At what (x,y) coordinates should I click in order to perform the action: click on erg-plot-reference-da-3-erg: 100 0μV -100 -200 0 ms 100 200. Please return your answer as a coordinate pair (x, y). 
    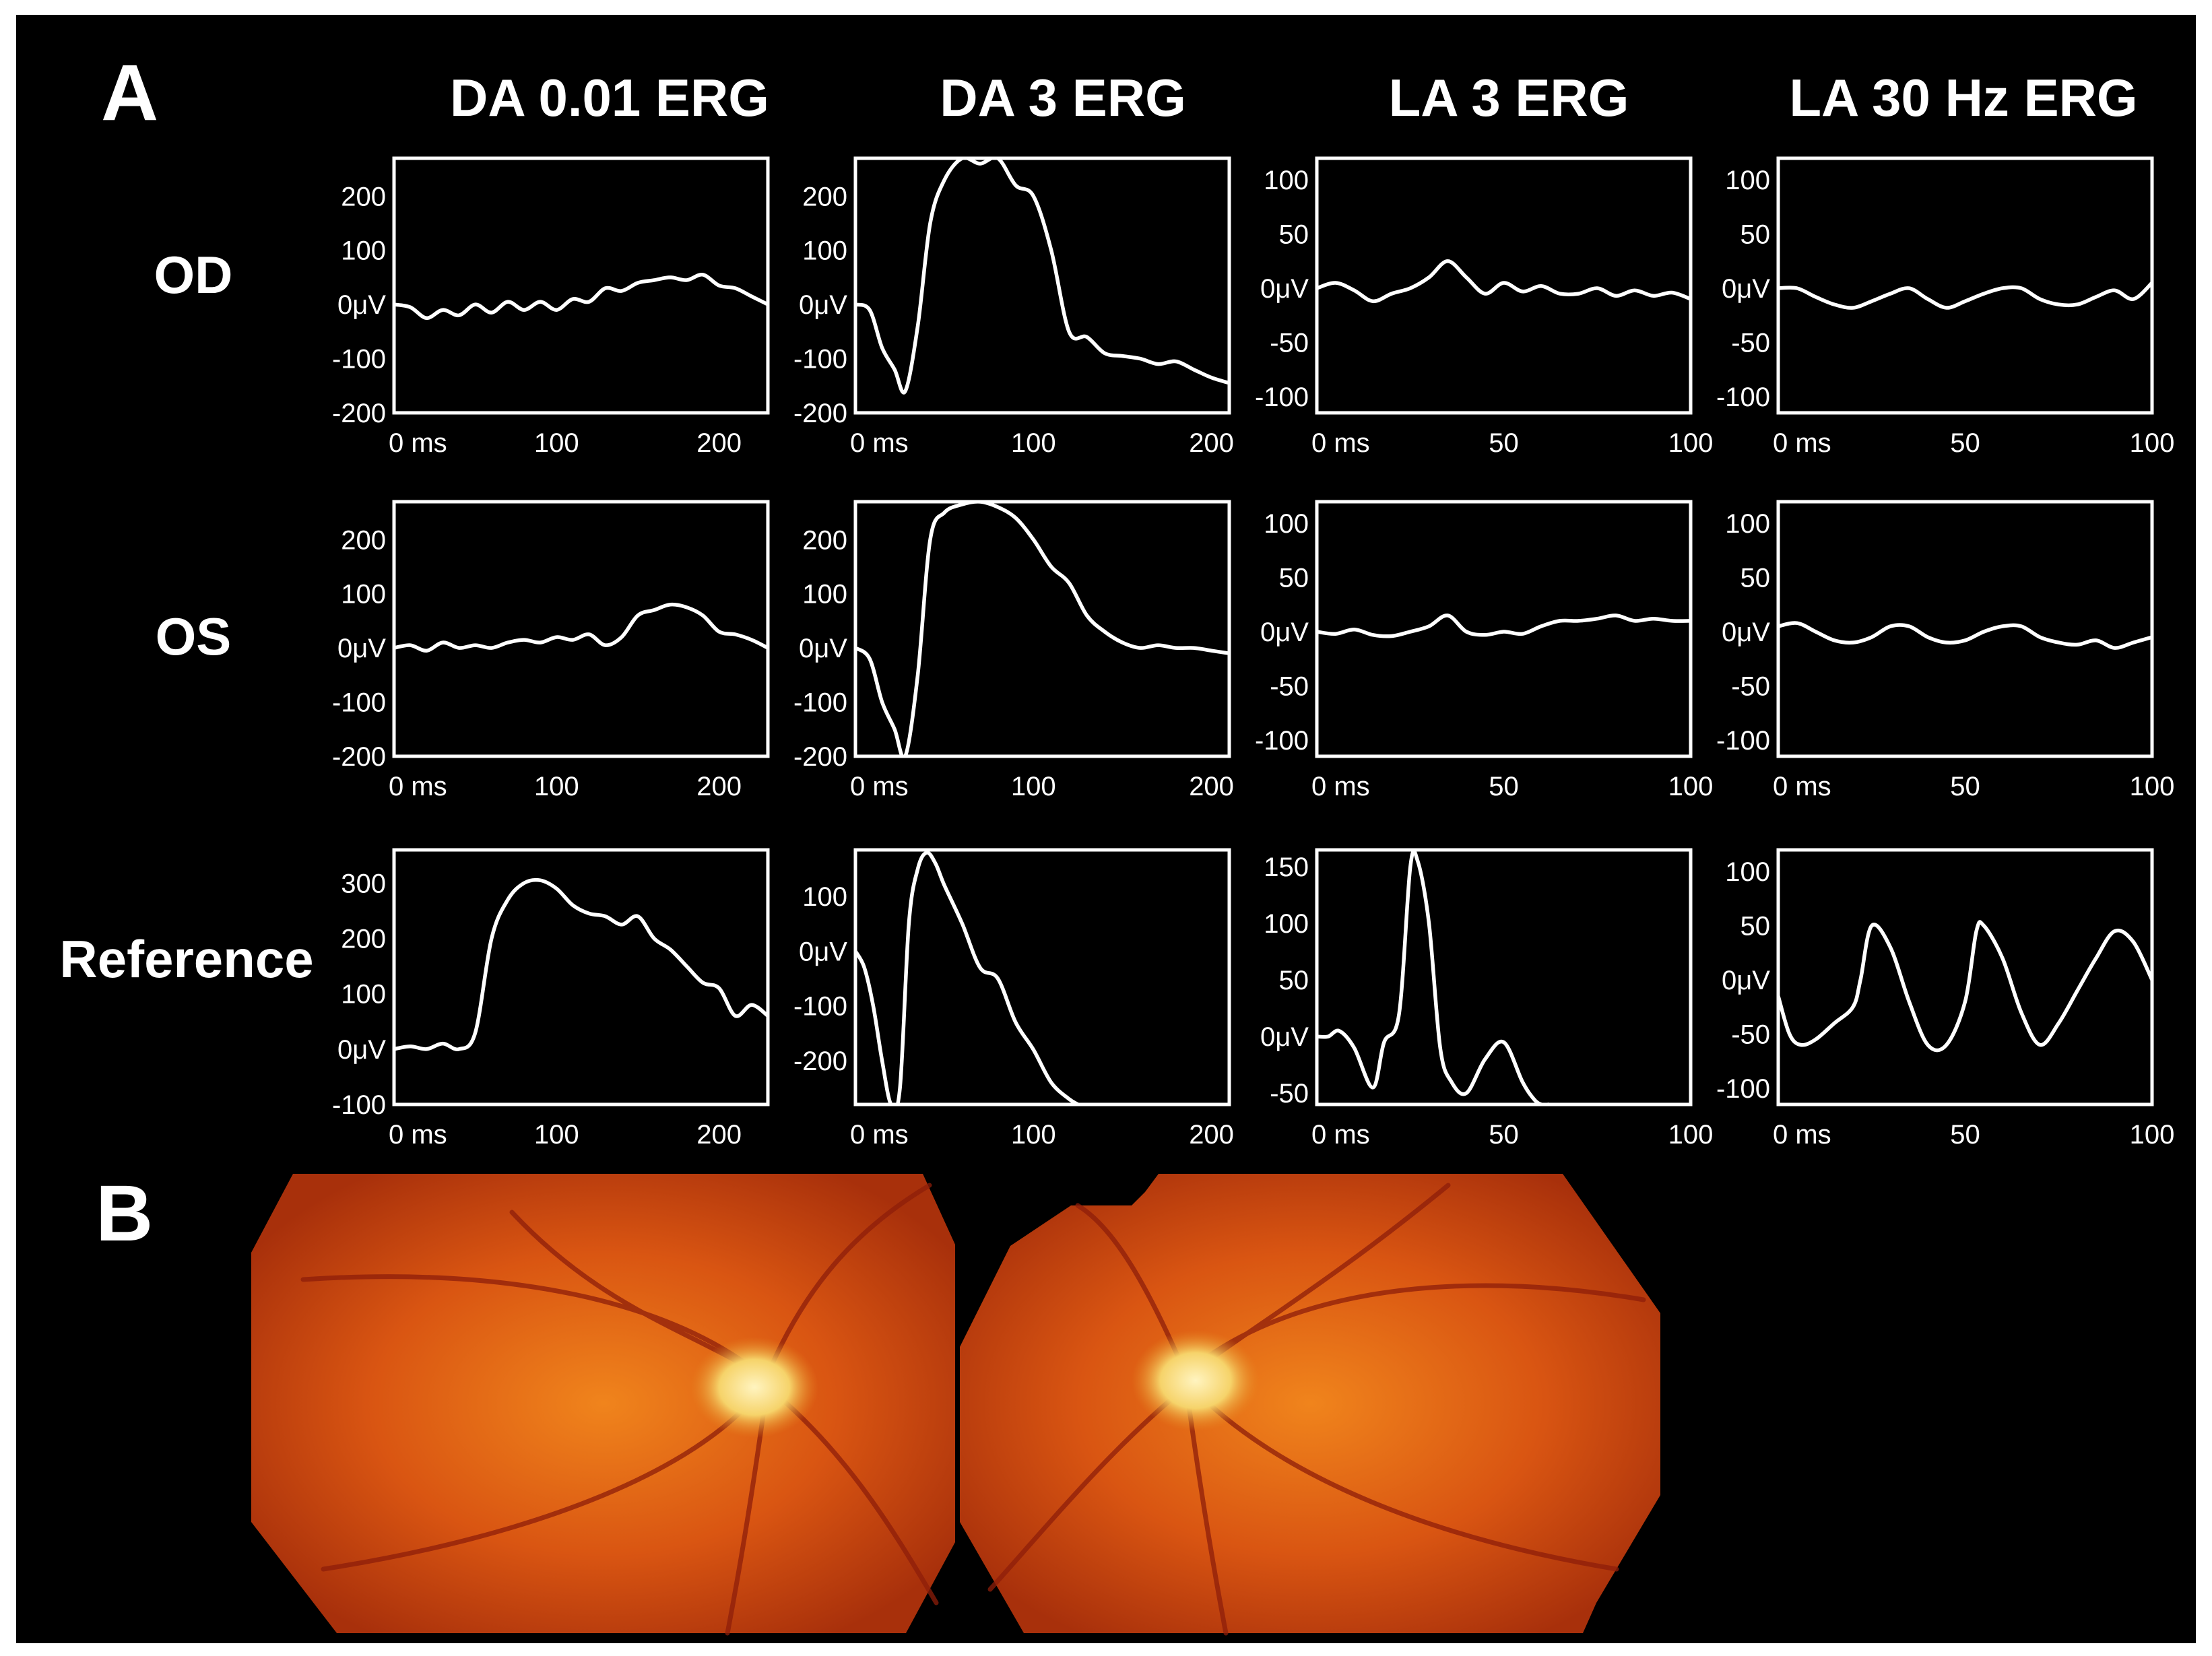
    Looking at the image, I should click on (1013, 999).